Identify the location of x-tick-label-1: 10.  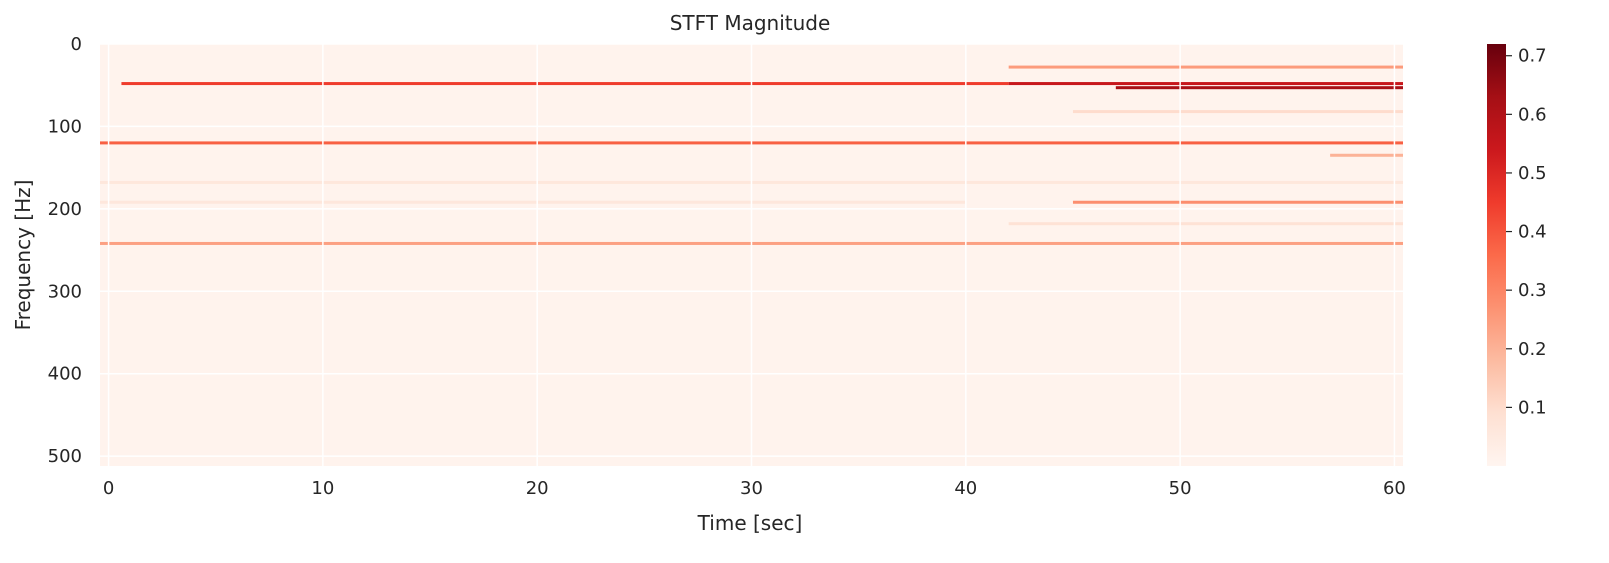
(322, 488).